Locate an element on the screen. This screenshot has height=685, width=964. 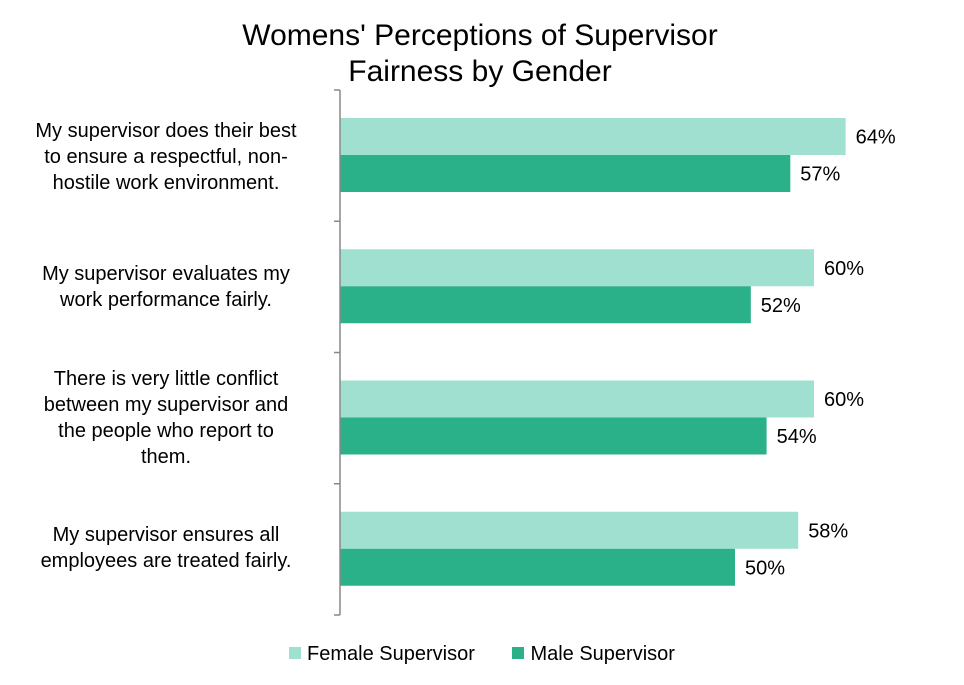
legend-label-female: Female Supervisor is located at coordinates (391, 654).